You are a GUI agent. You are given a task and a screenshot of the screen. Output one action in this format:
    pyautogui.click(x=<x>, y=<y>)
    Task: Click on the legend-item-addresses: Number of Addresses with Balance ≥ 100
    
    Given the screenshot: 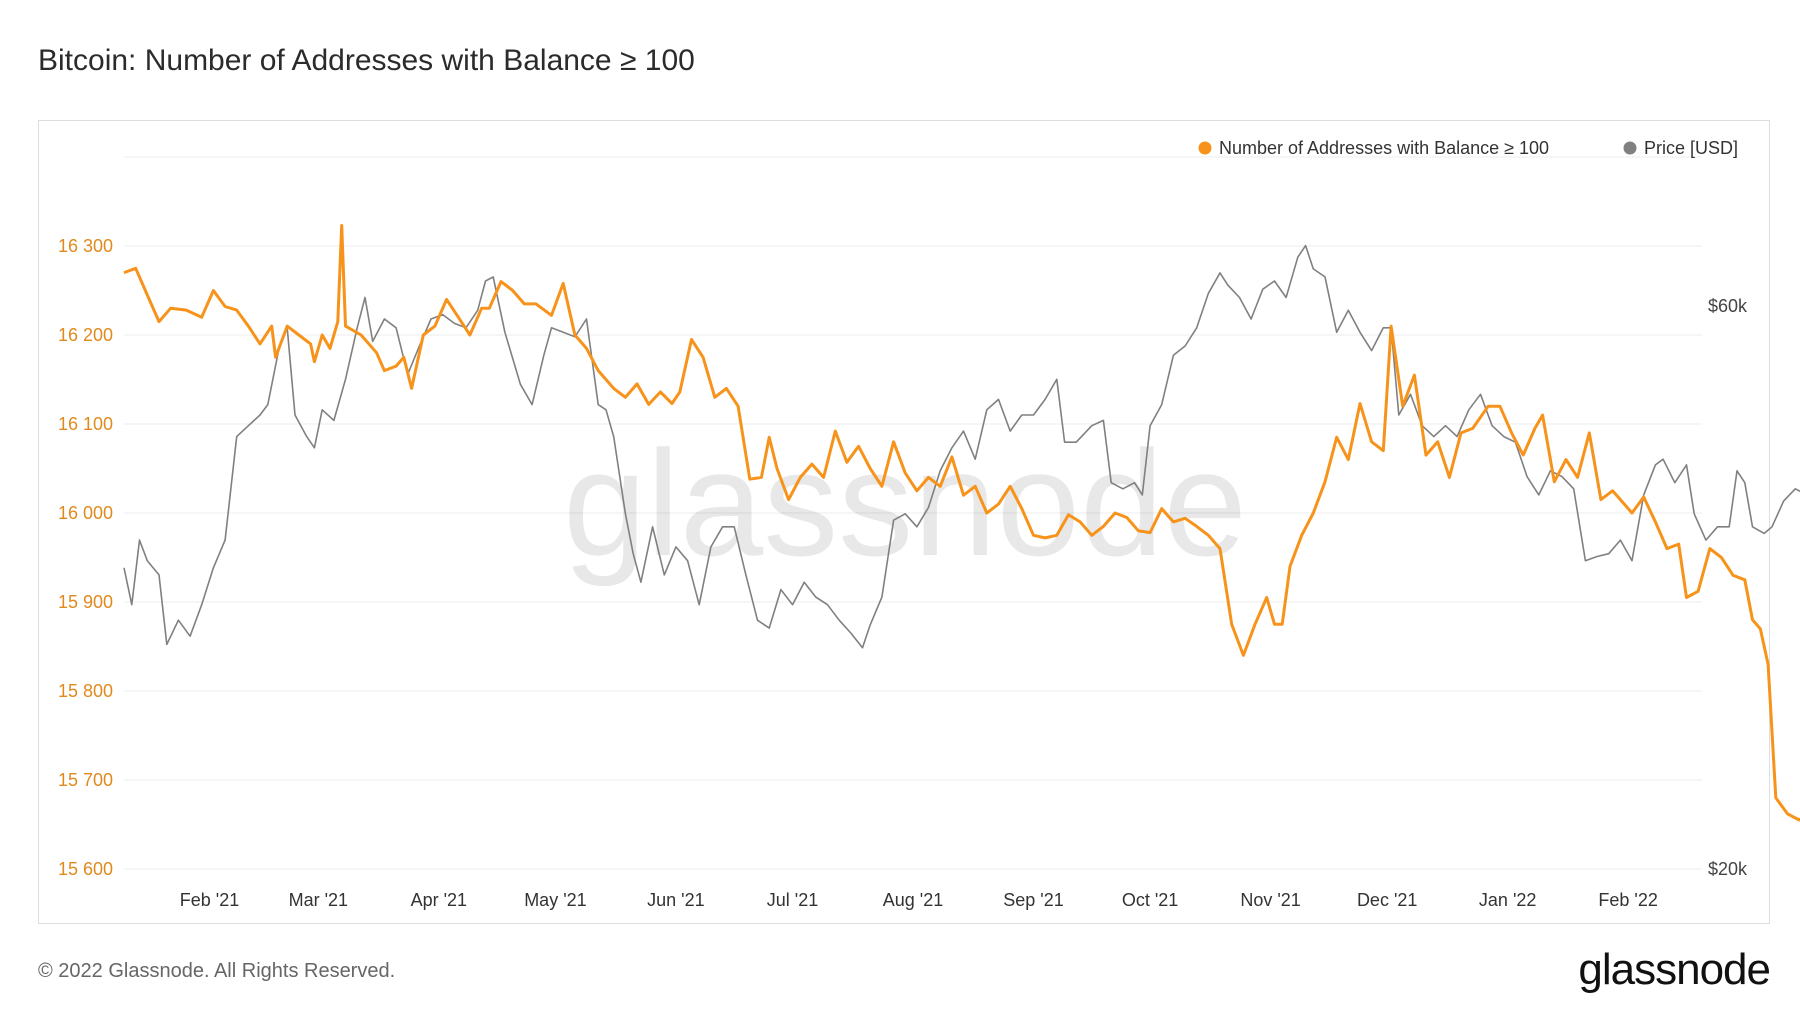 What is the action you would take?
    pyautogui.click(x=1384, y=148)
    